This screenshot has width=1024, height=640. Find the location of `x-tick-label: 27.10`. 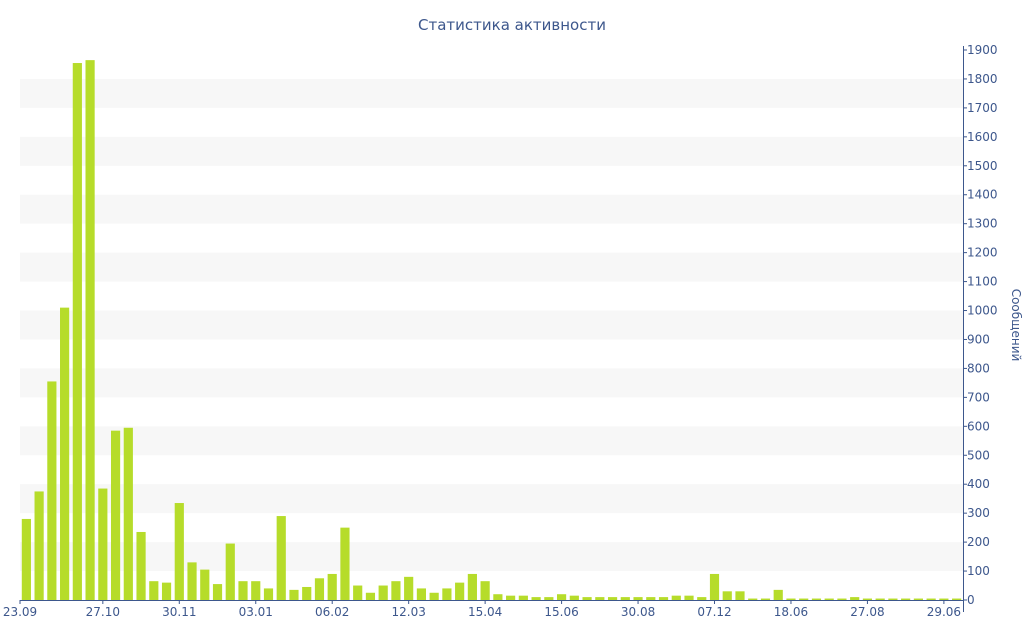

x-tick-label: 27.10 is located at coordinates (103, 612).